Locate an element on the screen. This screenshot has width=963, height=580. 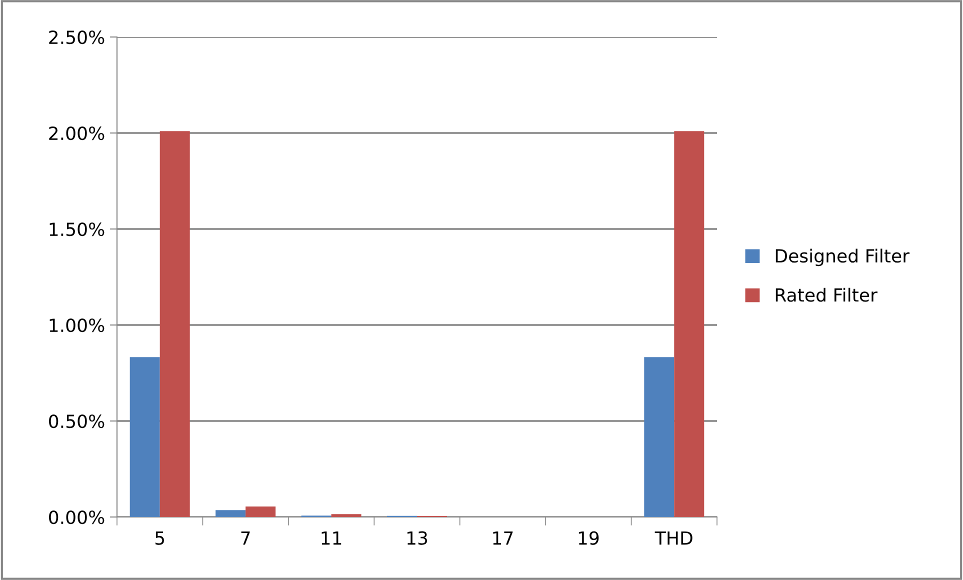
x-tick-label: 5 is located at coordinates (160, 538).